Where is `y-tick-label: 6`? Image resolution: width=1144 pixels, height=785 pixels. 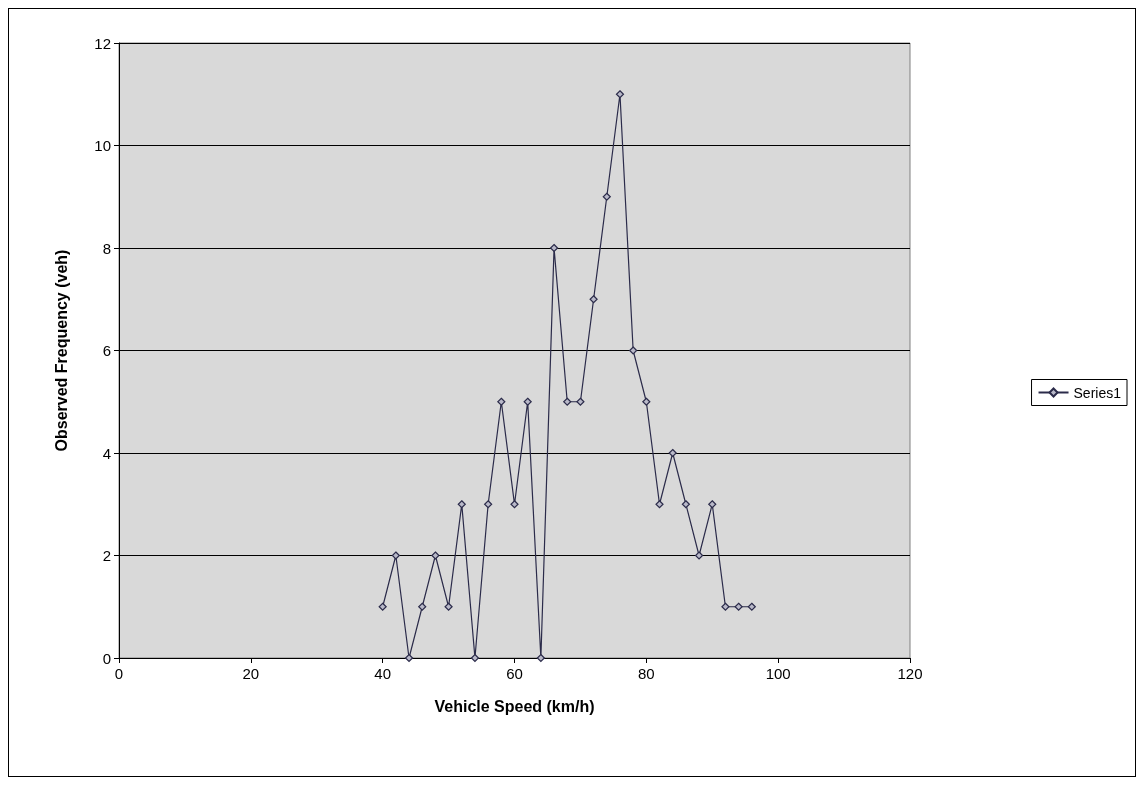
y-tick-label: 6 is located at coordinates (106, 350).